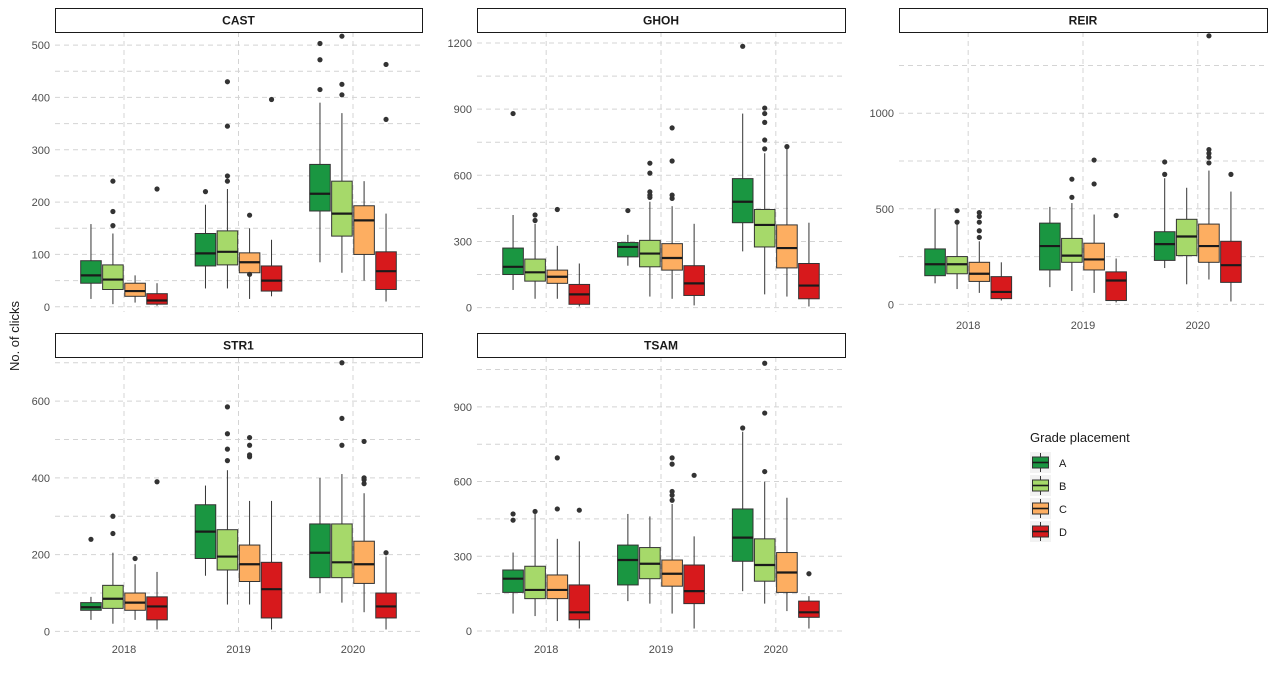 This screenshot has height=681, width=1275. I want to click on strip-label: TSAM, so click(661, 346).